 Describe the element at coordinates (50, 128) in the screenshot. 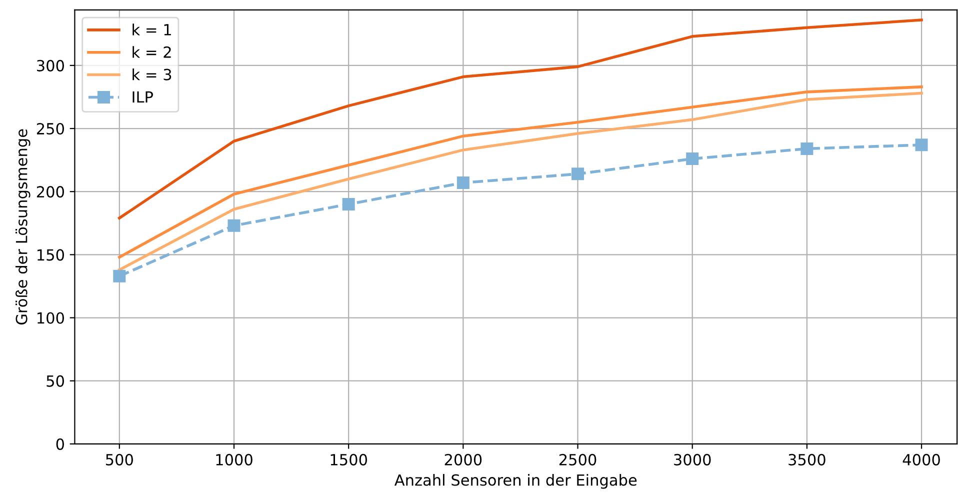

I see `y-tick-label: 250` at that location.